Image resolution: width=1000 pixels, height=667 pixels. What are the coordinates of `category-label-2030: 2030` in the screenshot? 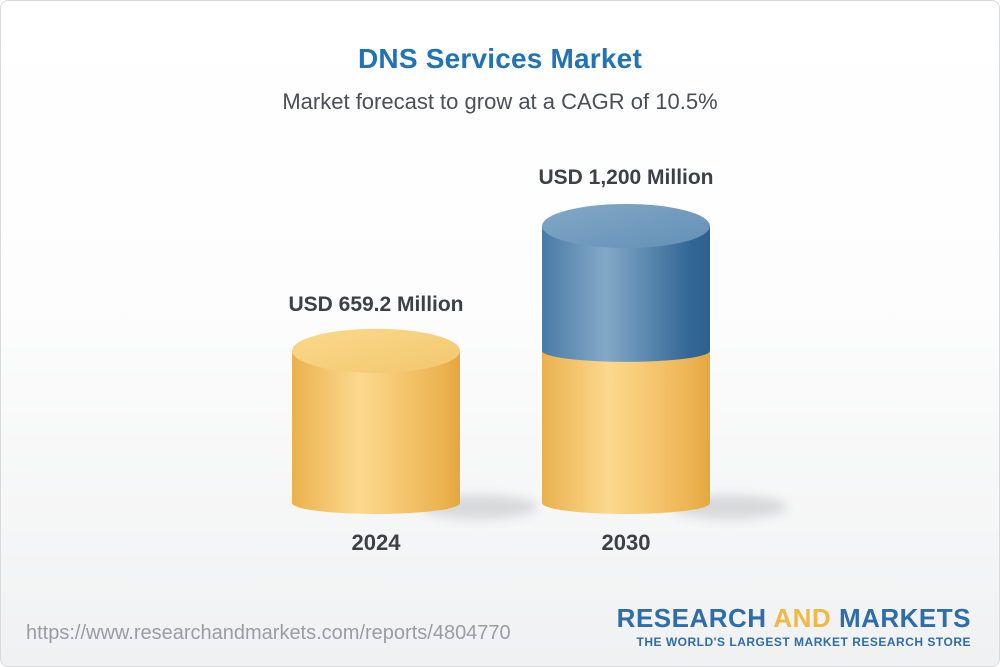 It's located at (626, 542).